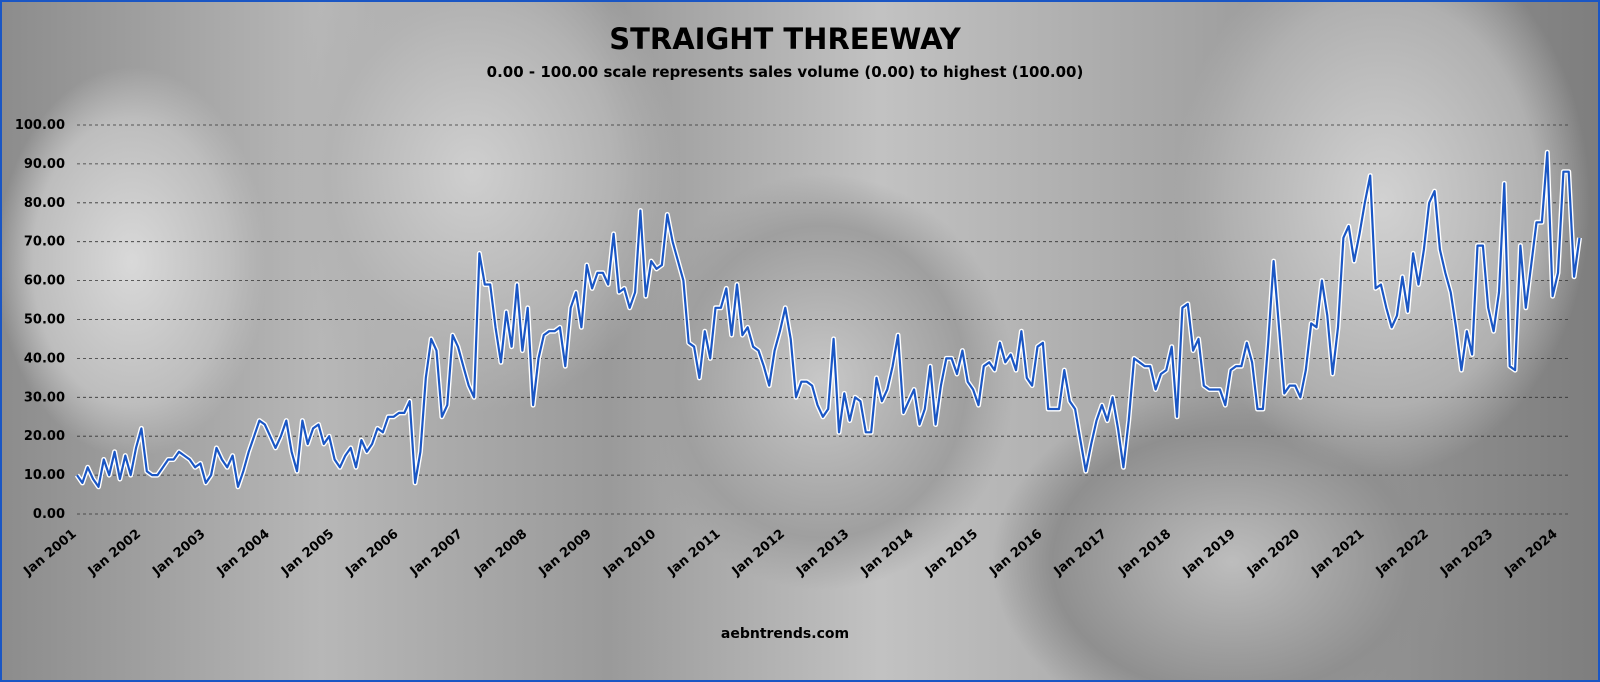 This screenshot has height=682, width=1600. I want to click on footer-site: aebntrends.com, so click(785, 634).